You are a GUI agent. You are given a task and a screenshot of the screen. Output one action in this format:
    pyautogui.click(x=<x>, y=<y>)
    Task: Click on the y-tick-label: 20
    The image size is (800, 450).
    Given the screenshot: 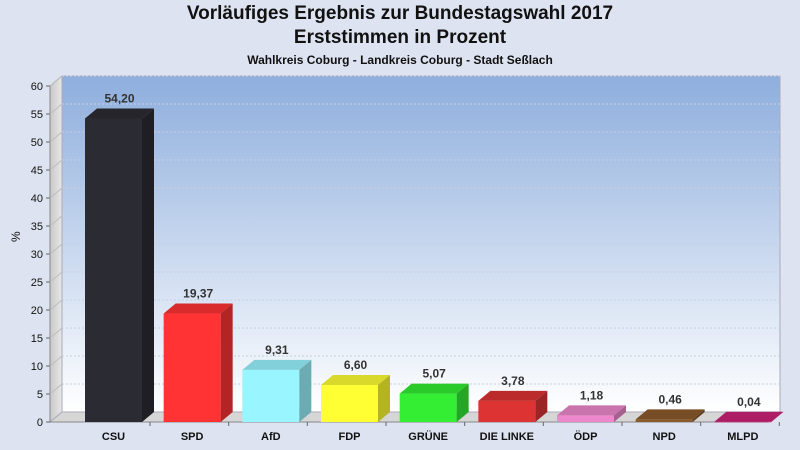 What is the action you would take?
    pyautogui.click(x=37, y=311)
    